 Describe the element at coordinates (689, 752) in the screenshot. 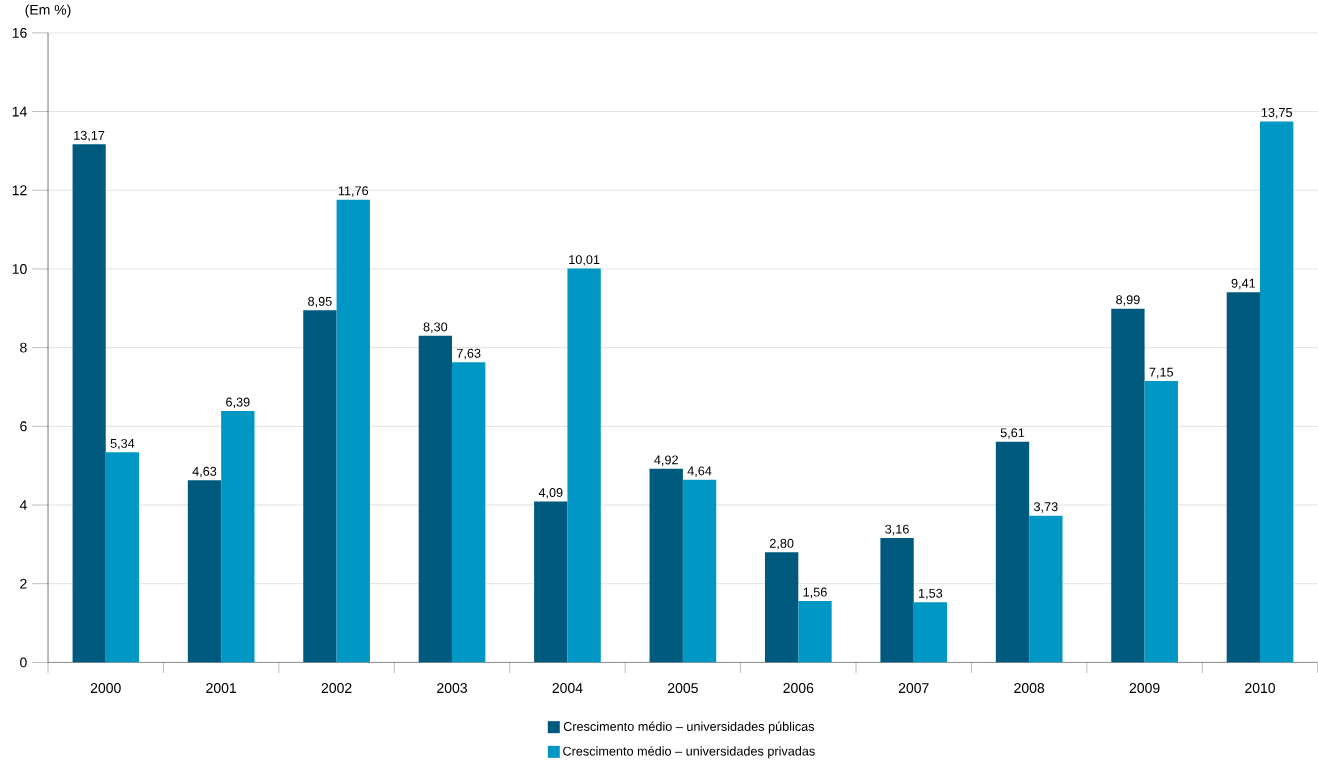

I see `legend-label: Crescimento médio – universidades privadas` at that location.